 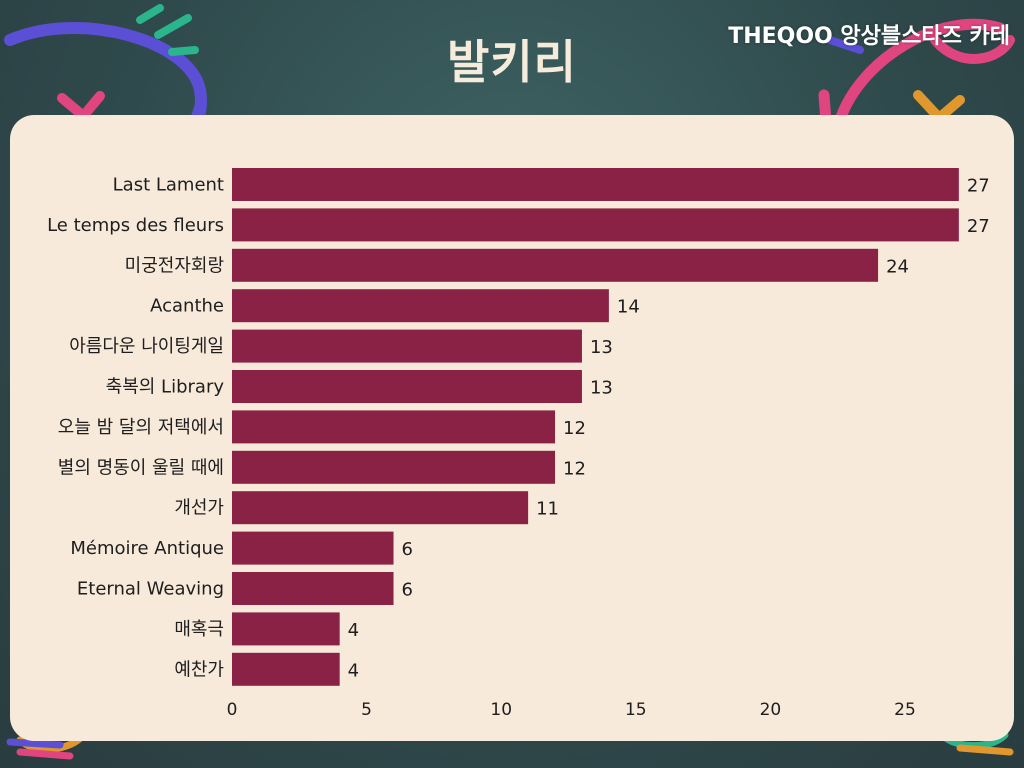 What do you see at coordinates (636, 710) in the screenshot?
I see `x-tick-label: 15` at bounding box center [636, 710].